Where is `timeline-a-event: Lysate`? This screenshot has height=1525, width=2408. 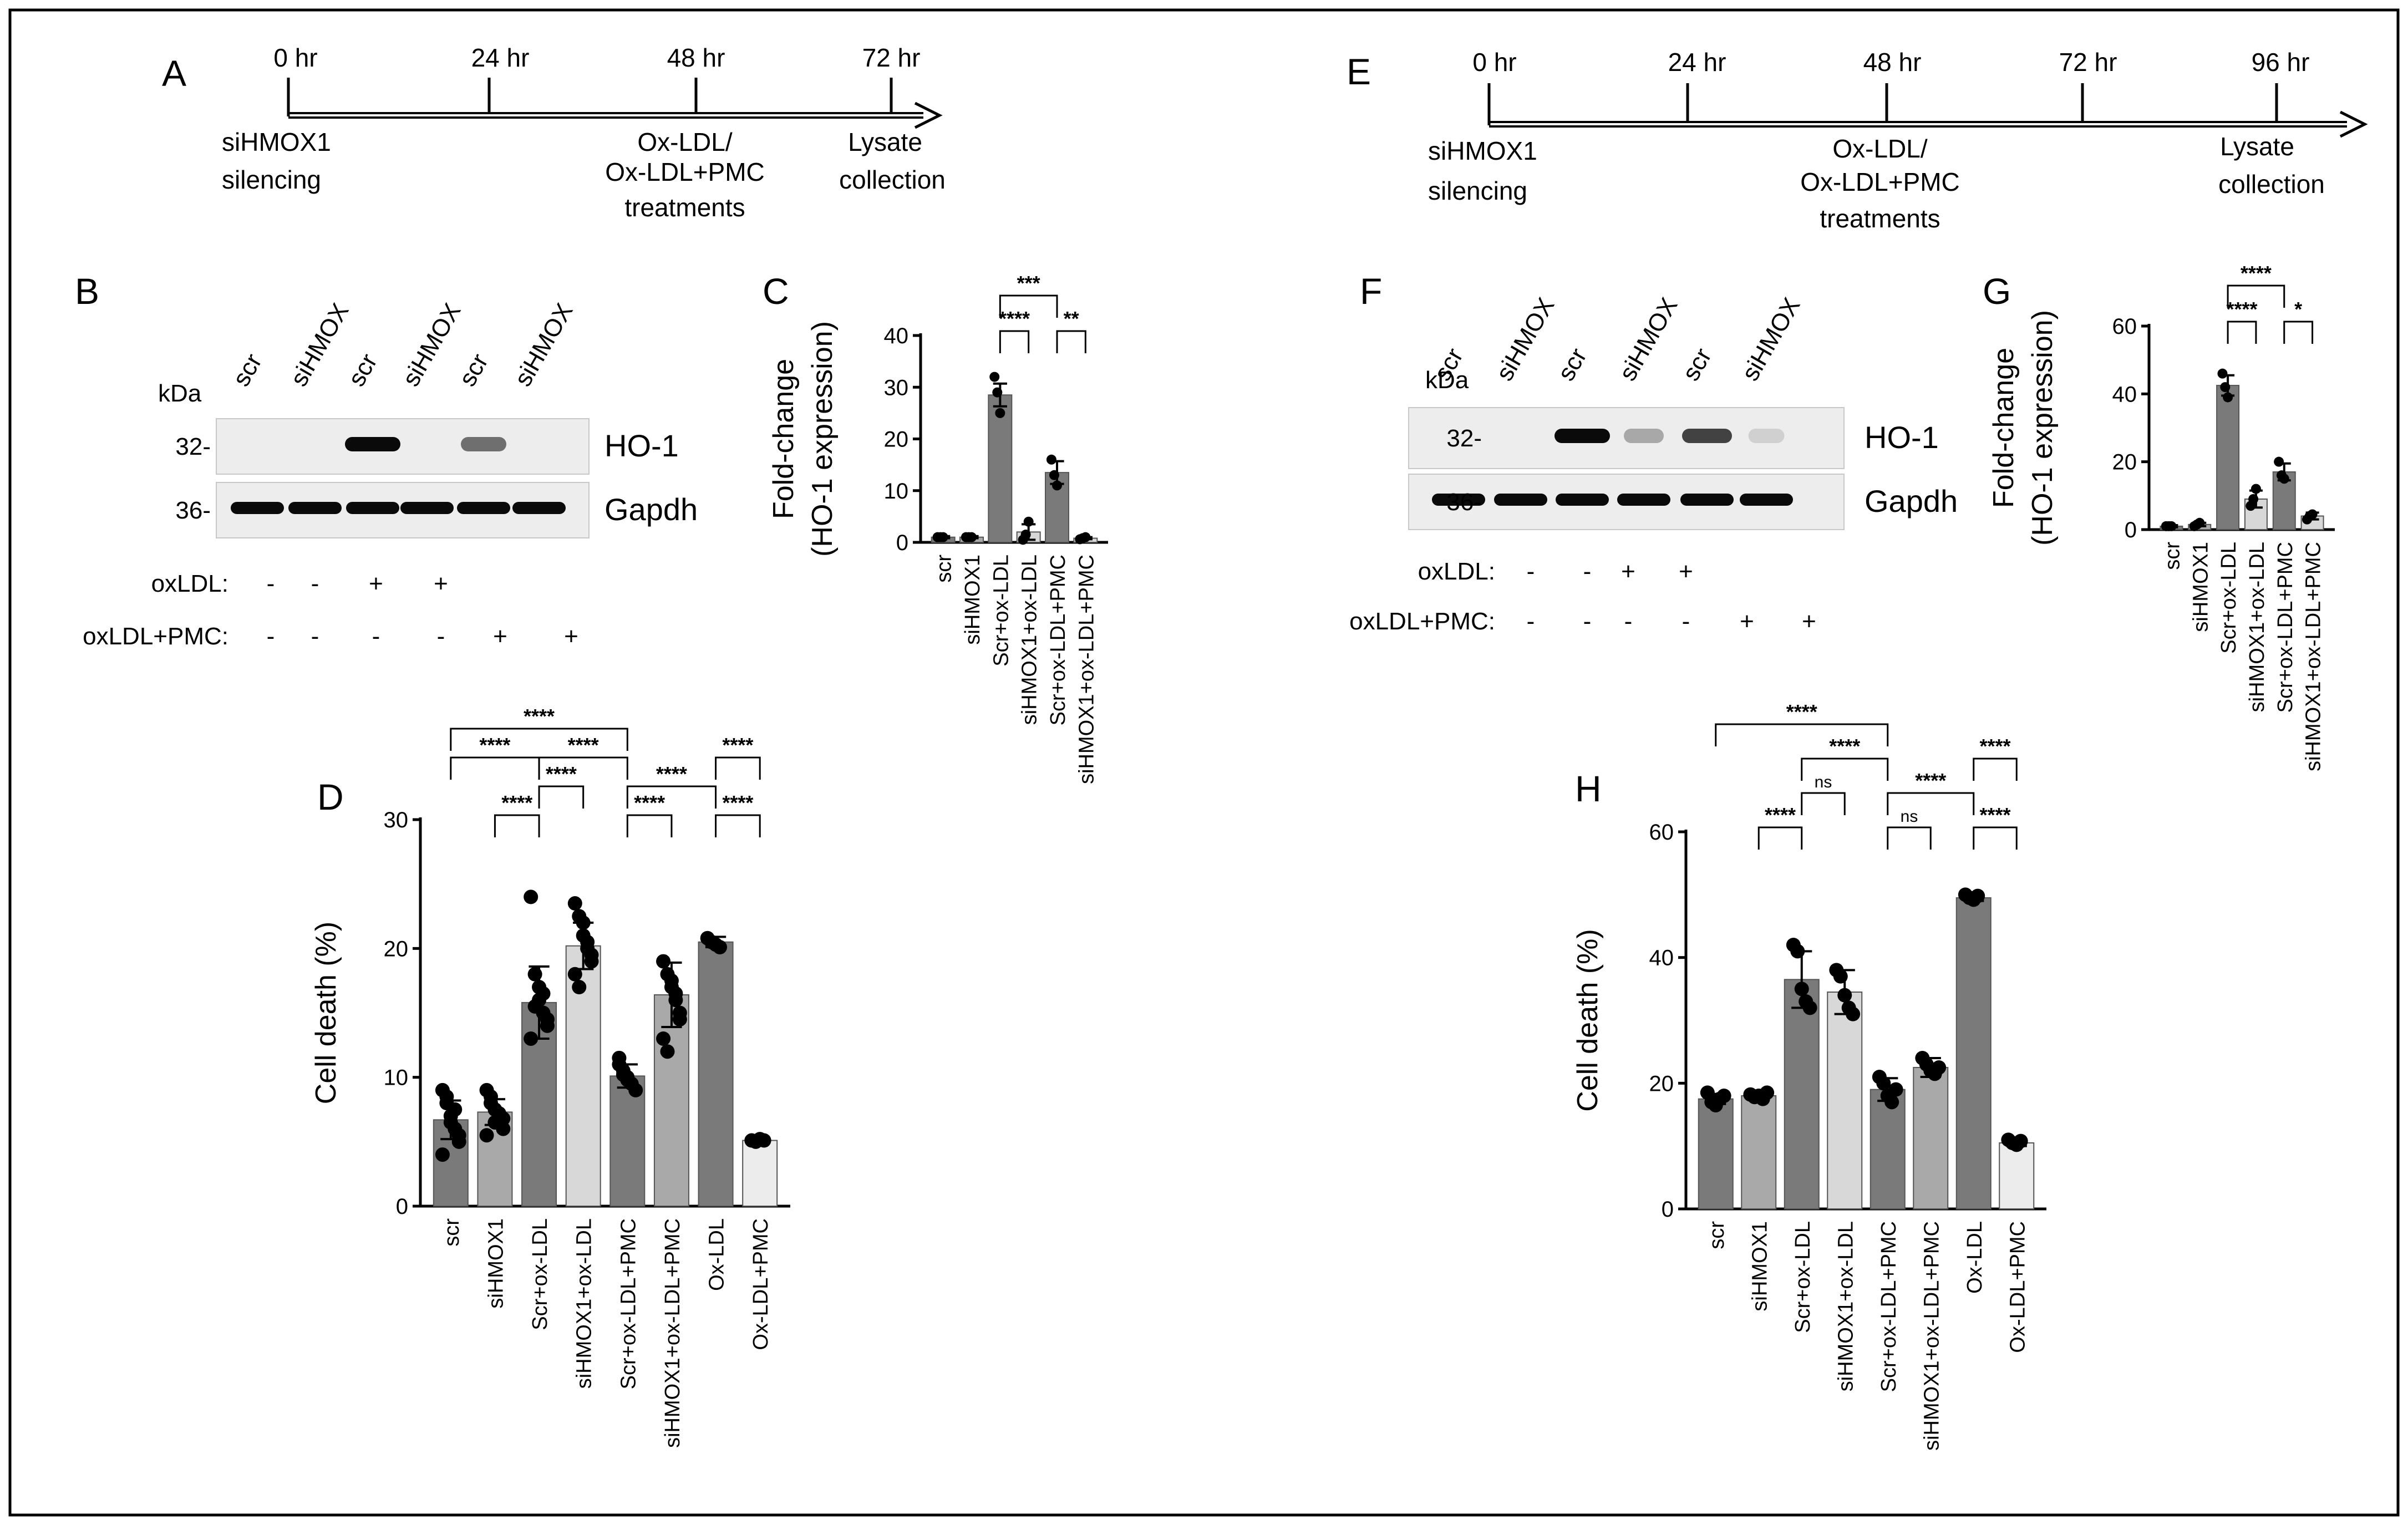 timeline-a-event: Lysate is located at coordinates (885, 142).